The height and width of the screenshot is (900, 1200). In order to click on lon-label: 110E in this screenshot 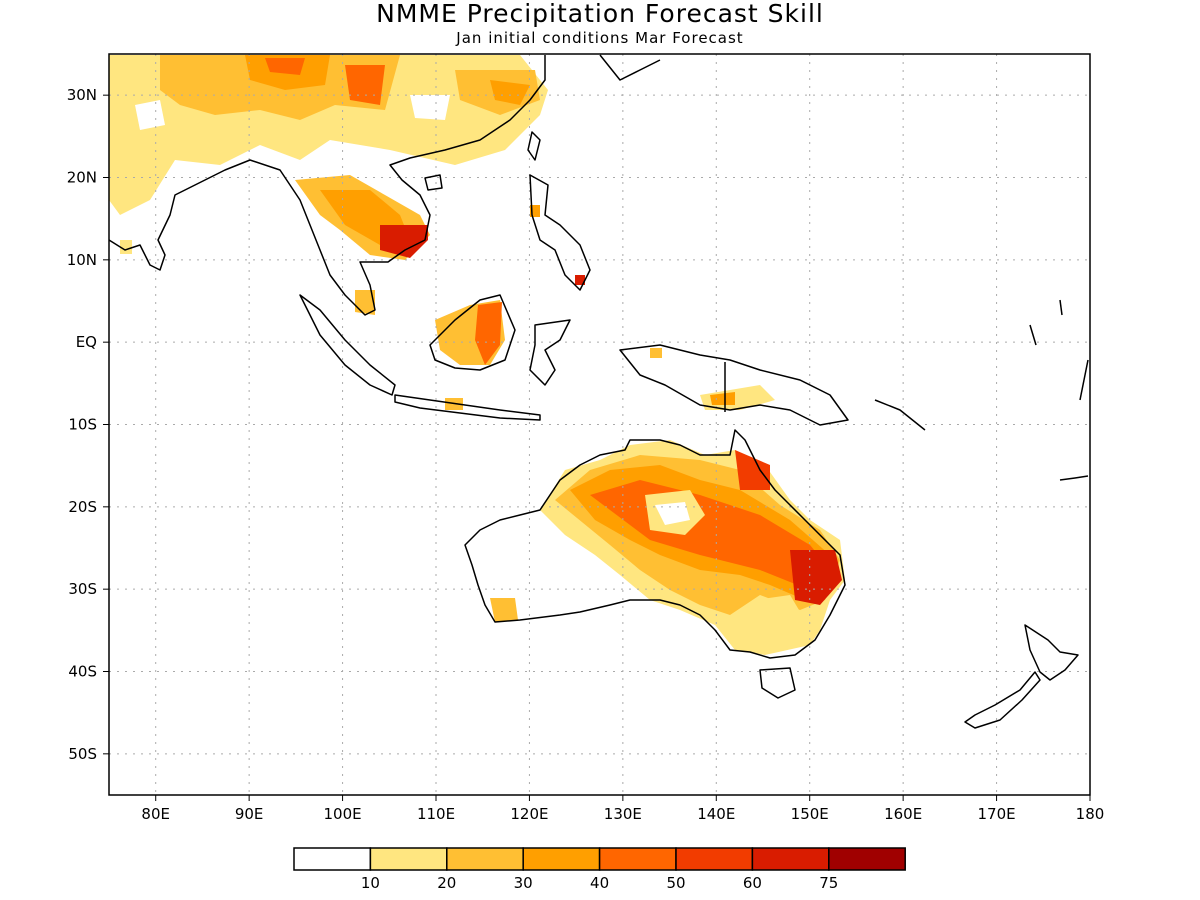, I will do `click(436, 814)`.